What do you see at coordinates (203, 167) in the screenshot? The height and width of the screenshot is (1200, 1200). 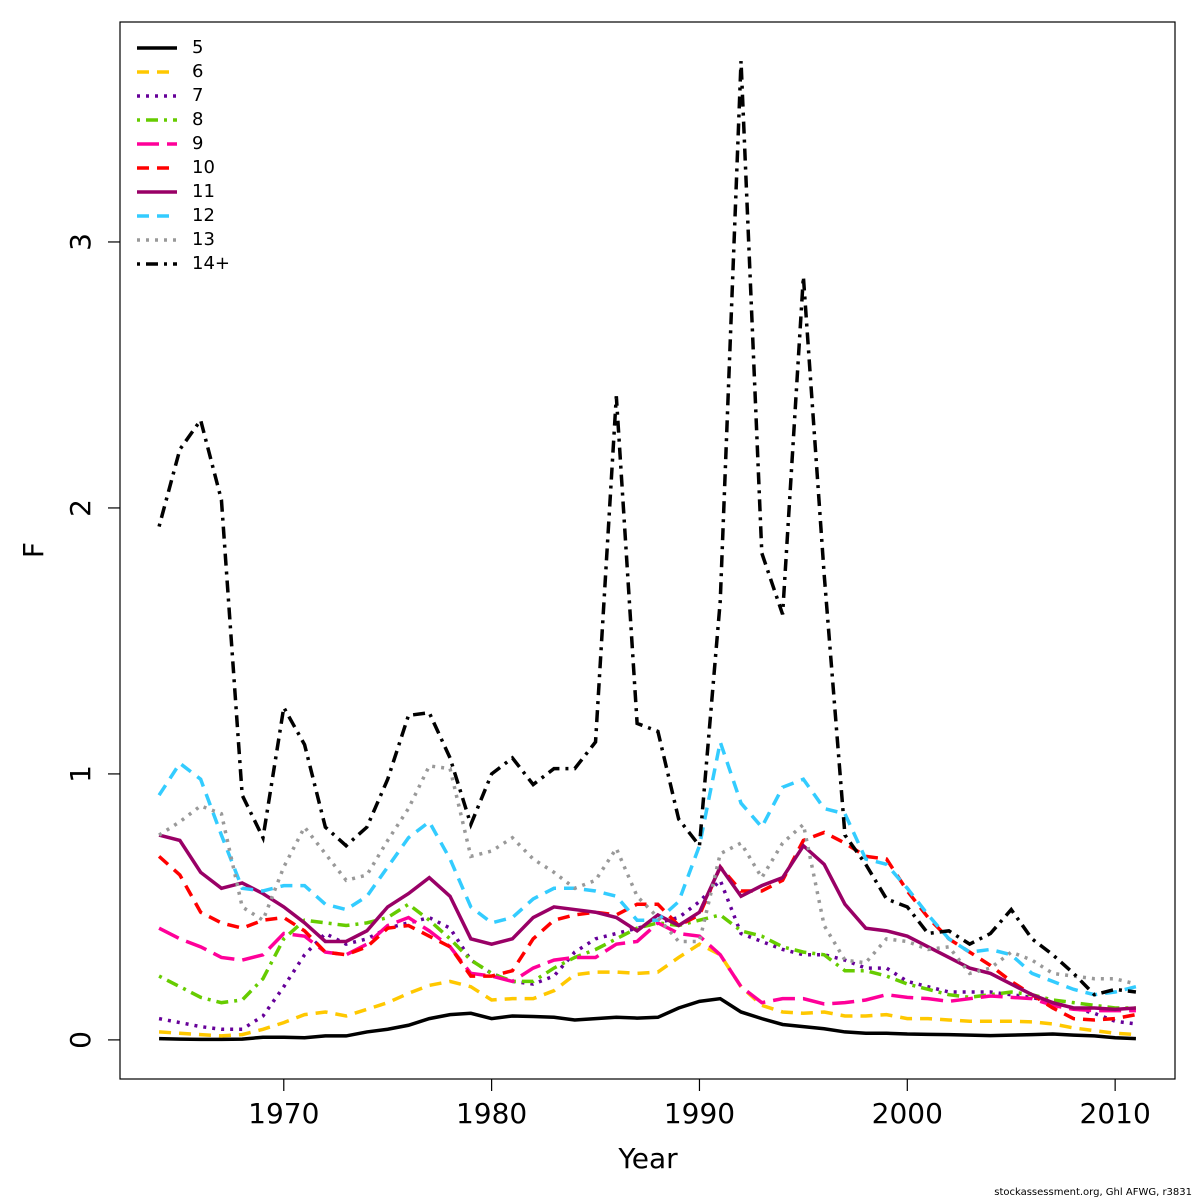 I see `legend-label: 10` at bounding box center [203, 167].